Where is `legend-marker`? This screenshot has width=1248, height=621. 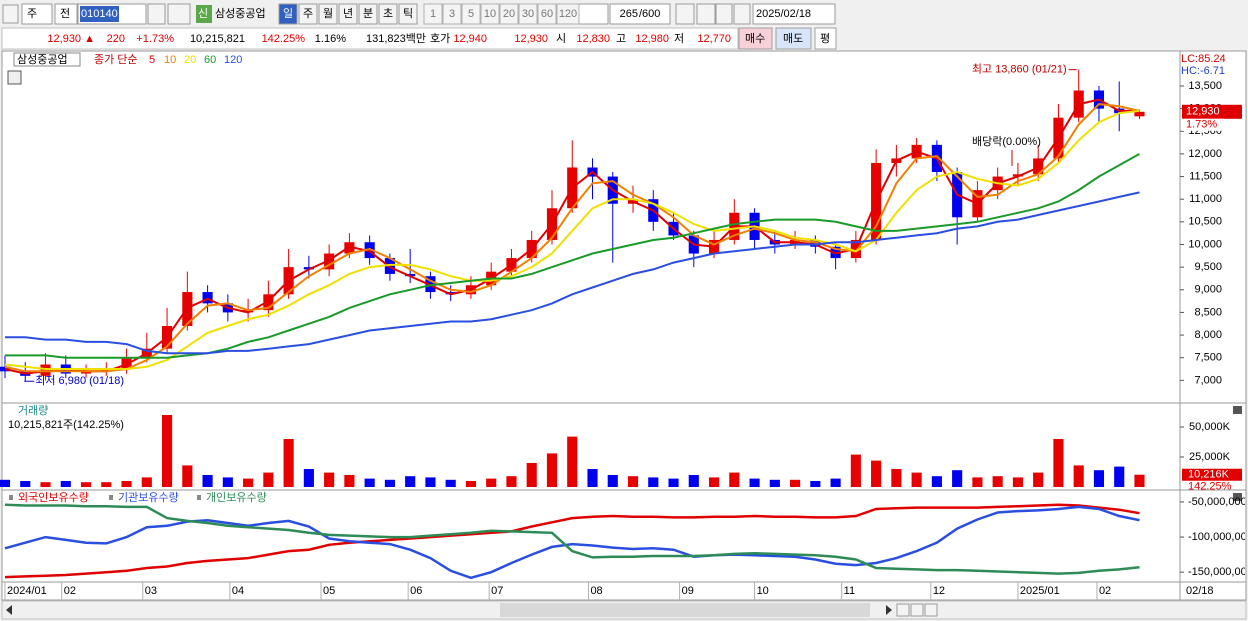
legend-marker is located at coordinates (11, 497).